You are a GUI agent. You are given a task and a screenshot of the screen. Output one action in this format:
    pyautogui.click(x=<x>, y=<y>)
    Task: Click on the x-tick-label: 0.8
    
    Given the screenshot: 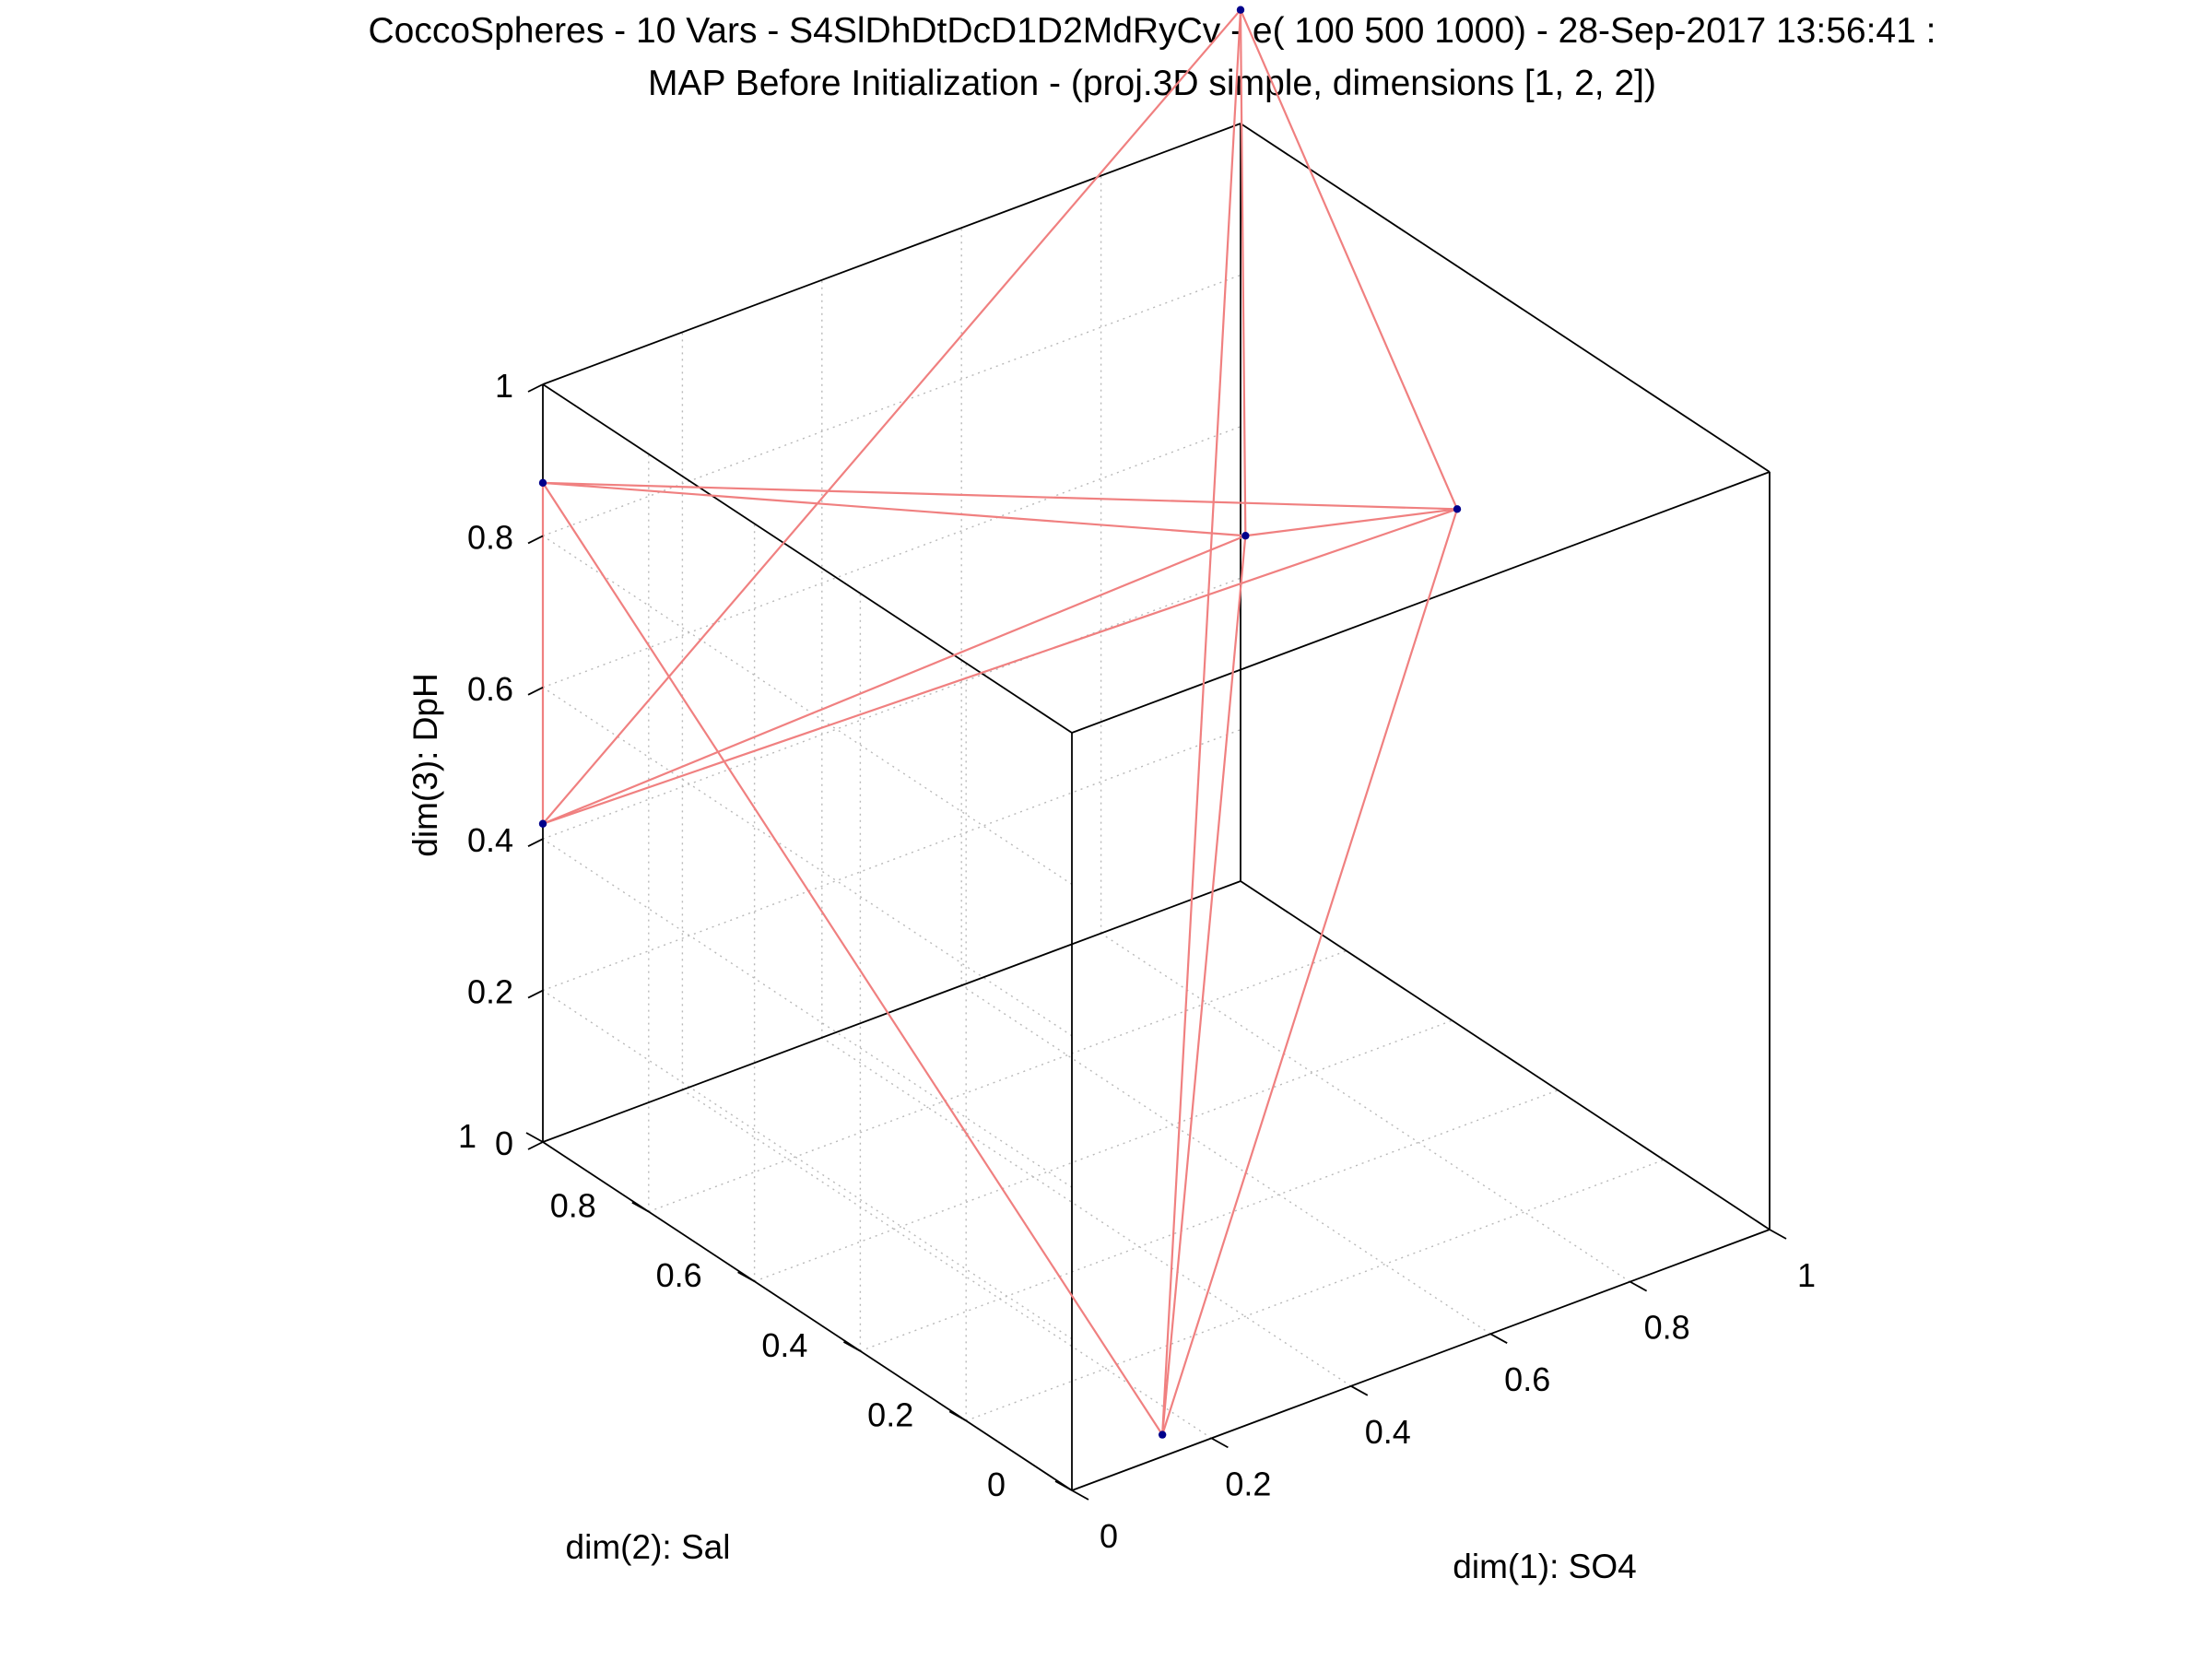 What is the action you would take?
    pyautogui.click(x=1667, y=1328)
    